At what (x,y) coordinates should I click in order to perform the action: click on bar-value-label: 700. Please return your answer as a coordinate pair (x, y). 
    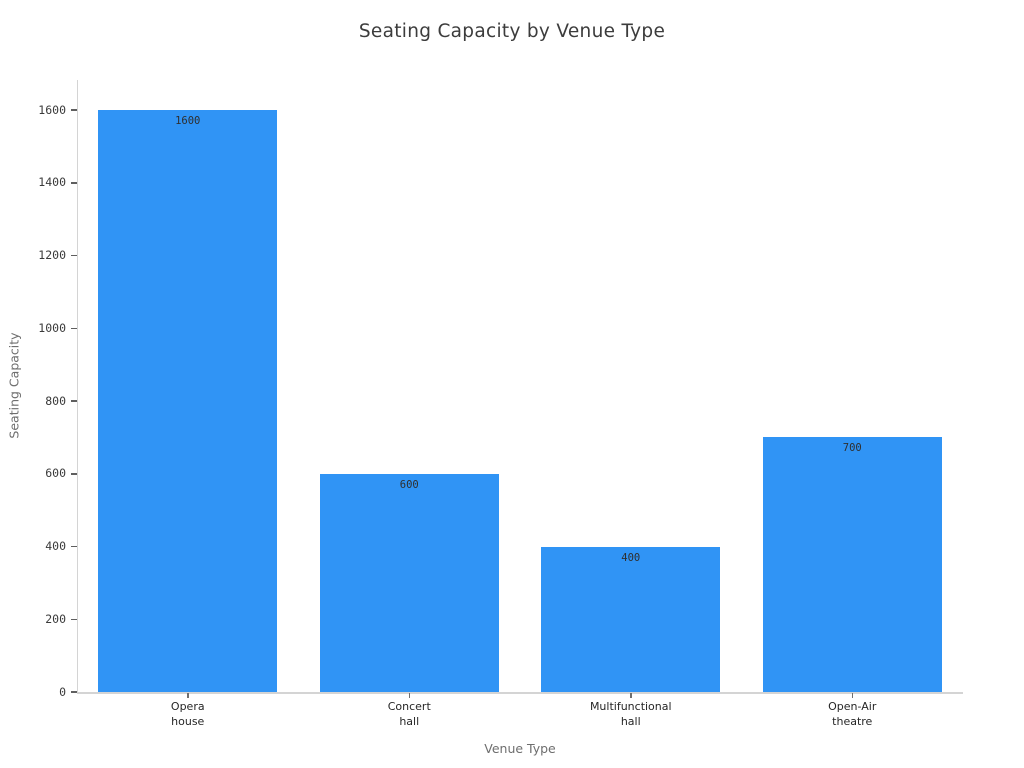
    Looking at the image, I should click on (852, 448).